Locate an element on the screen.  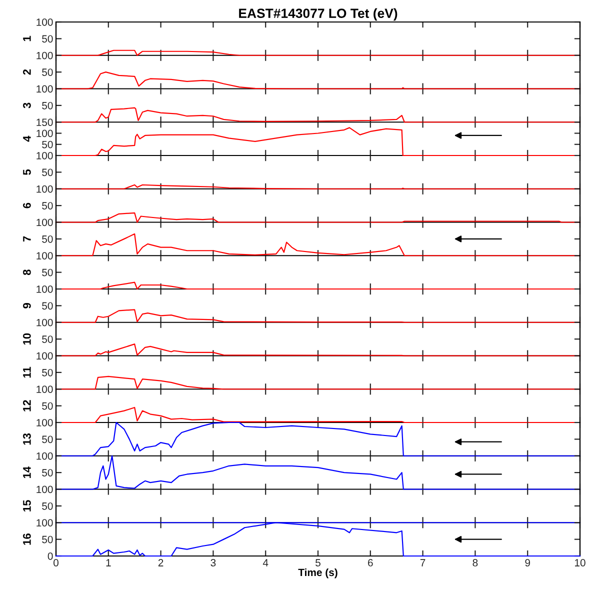
x-tick-label: 2 is located at coordinates (161, 562).